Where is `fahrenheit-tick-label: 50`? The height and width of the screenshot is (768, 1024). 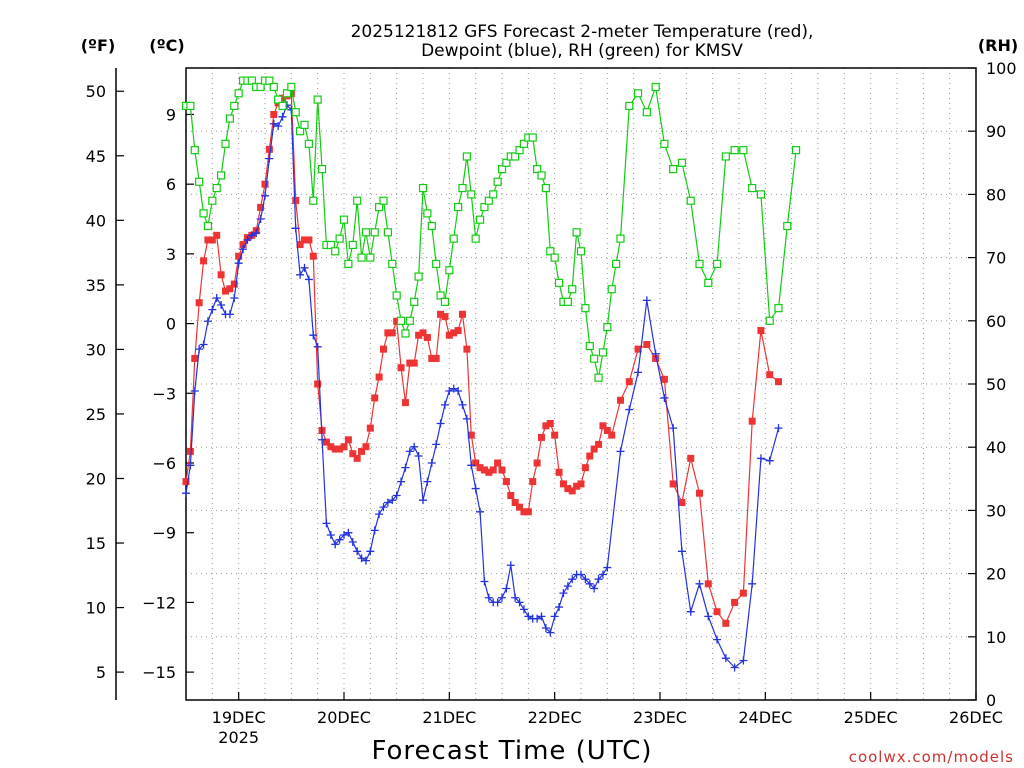
fahrenheit-tick-label: 50 is located at coordinates (96, 91).